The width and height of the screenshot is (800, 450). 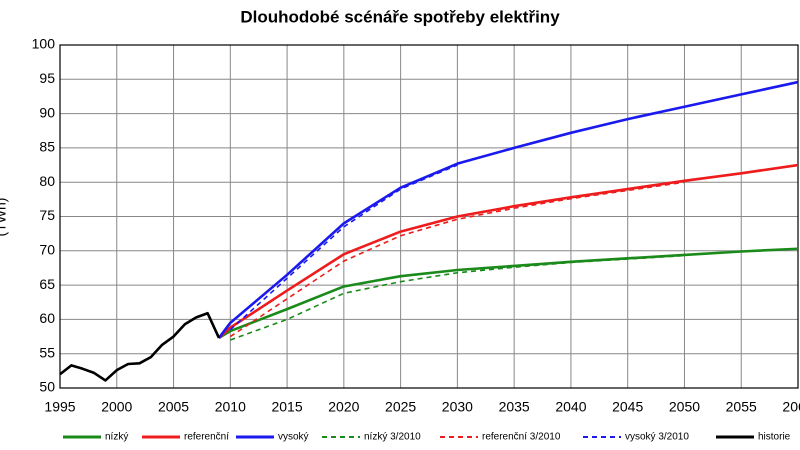 What do you see at coordinates (791, 407) in the screenshot?
I see `x-tick-label: 2060` at bounding box center [791, 407].